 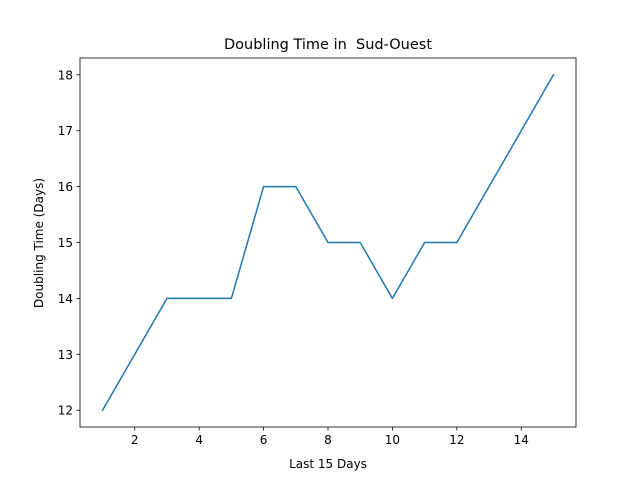 I want to click on x-tick-label: 4, so click(x=199, y=440).